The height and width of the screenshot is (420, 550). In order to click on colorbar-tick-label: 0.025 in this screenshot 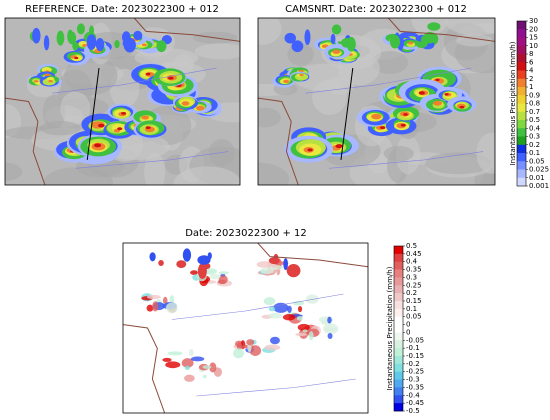, I will do `click(539, 170)`.